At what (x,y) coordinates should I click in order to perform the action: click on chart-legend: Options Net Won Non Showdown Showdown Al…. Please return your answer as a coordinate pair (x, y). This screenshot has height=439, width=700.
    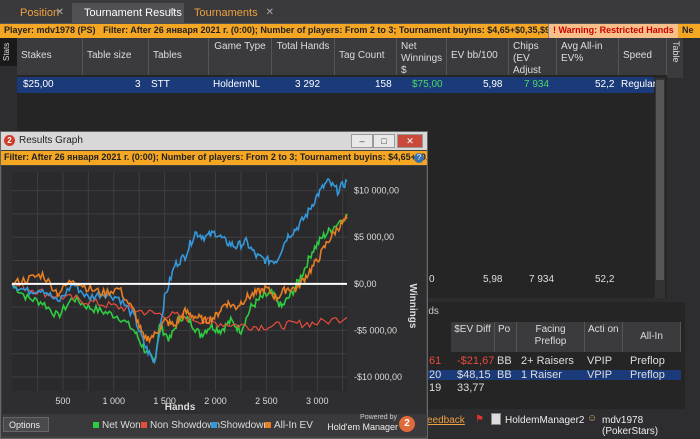
    Looking at the image, I should click on (214, 425).